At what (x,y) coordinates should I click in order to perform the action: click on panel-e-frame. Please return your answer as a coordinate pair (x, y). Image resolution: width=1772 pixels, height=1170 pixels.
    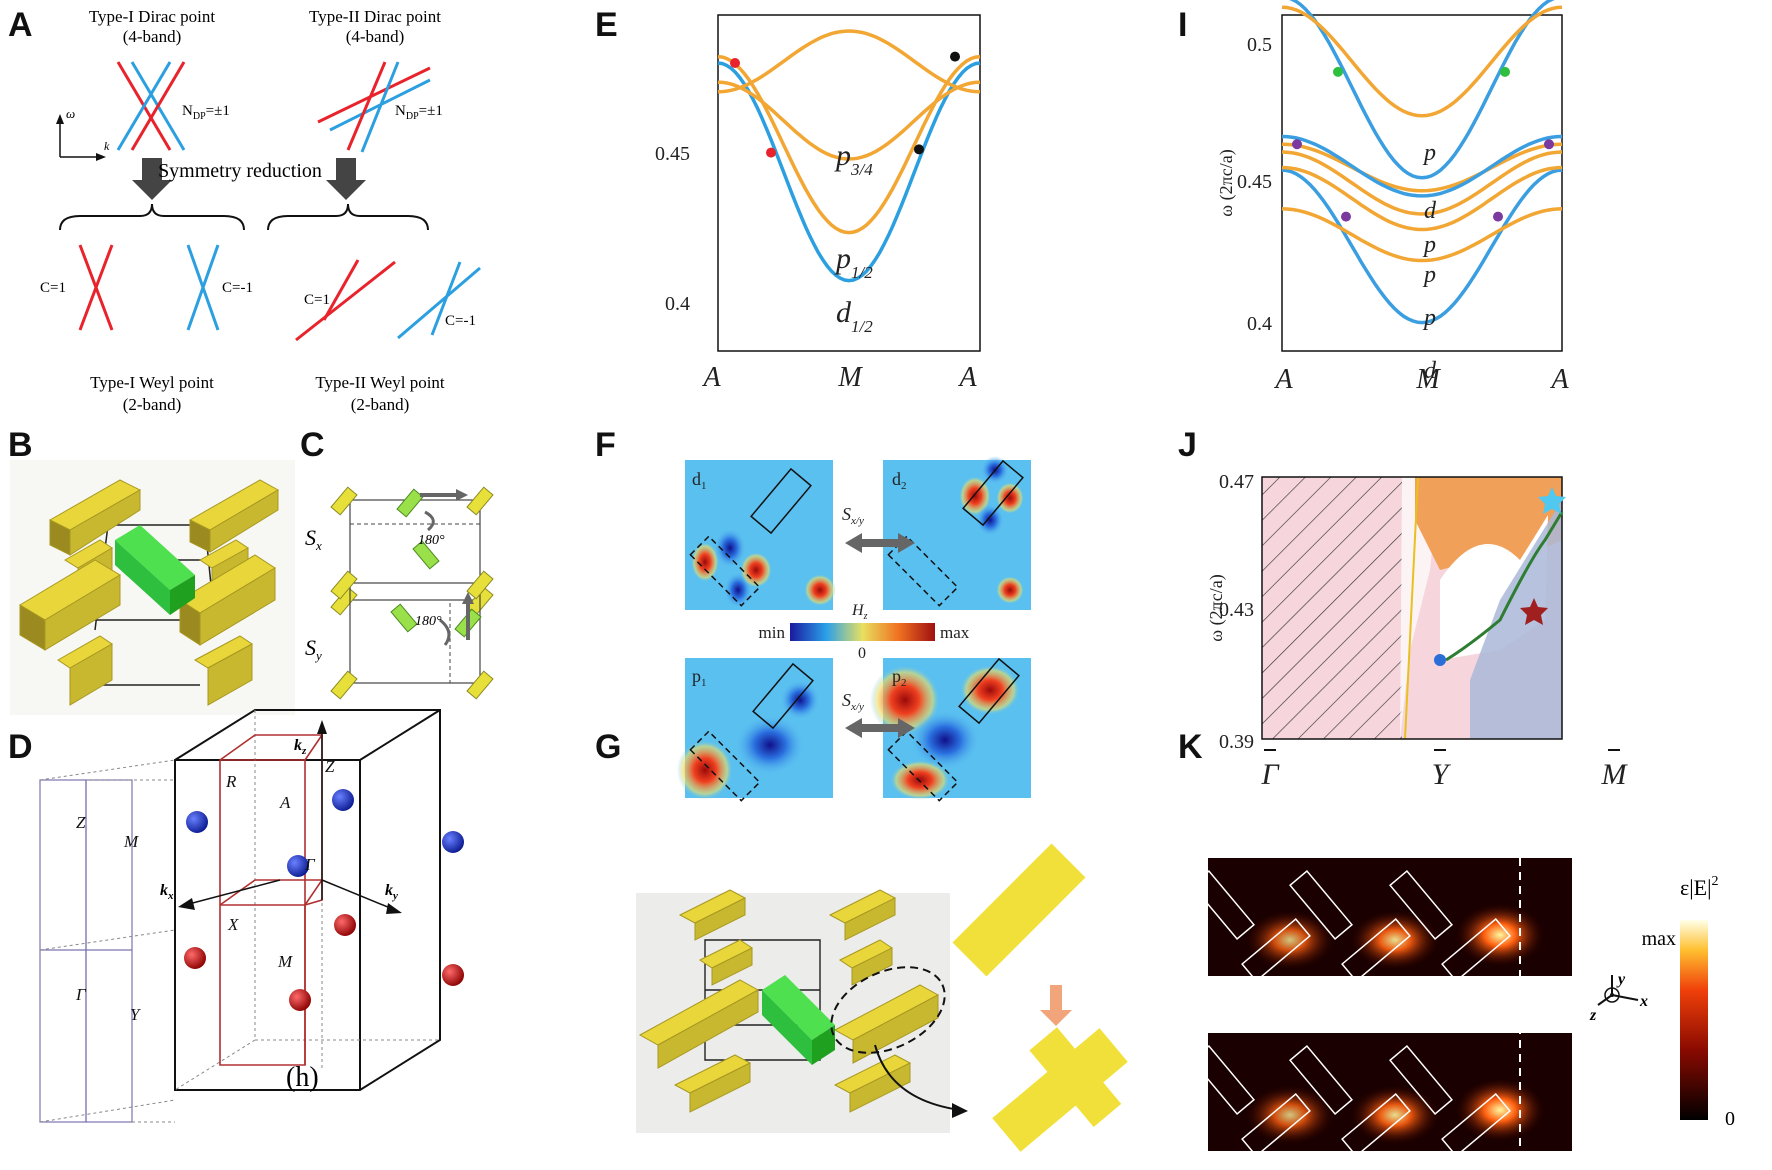
    Looking at the image, I should click on (849, 183).